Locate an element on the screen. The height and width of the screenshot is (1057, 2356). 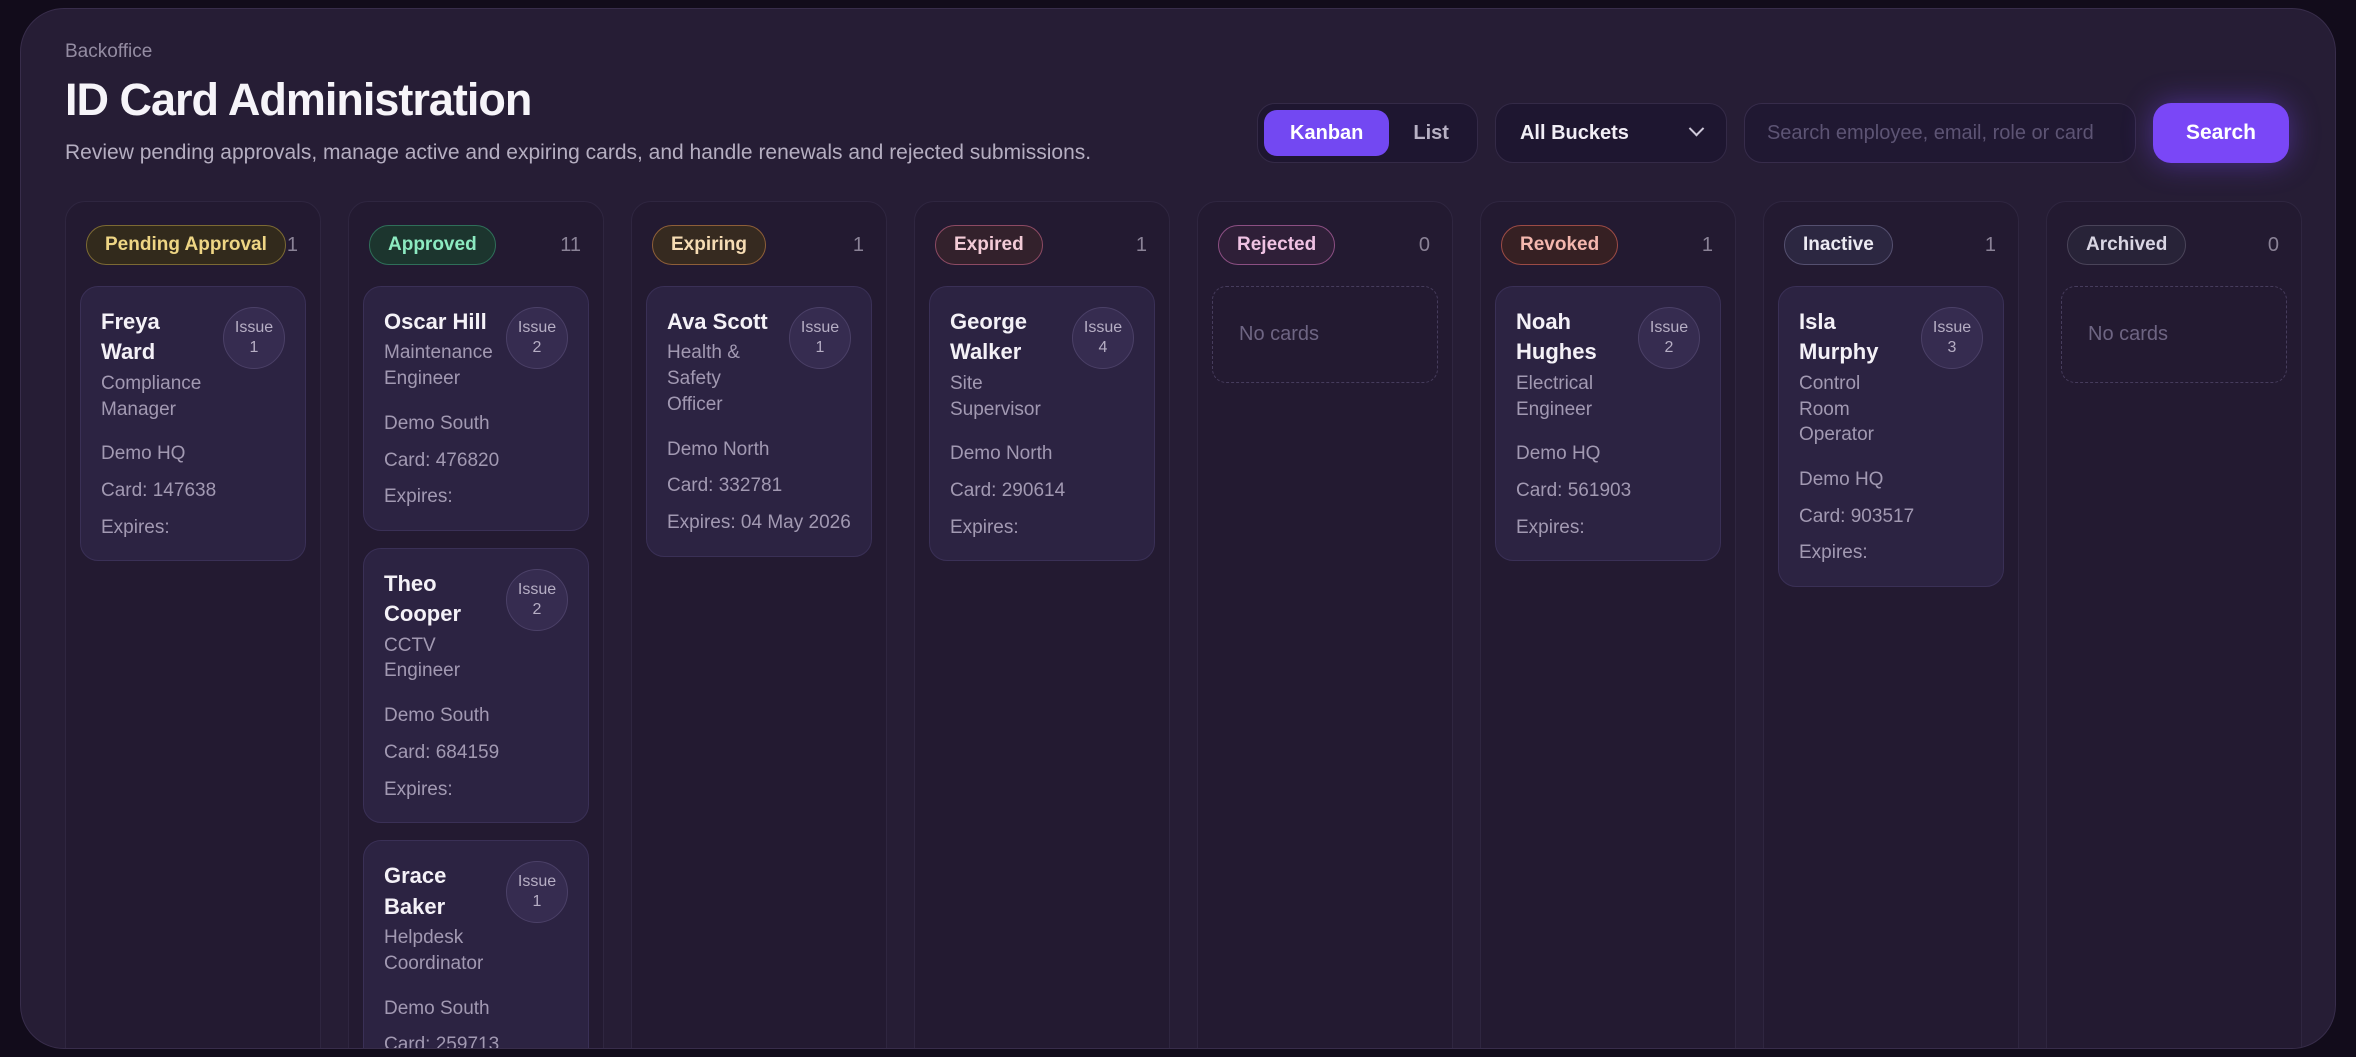
card-number: Card: 332781 is located at coordinates (725, 486).